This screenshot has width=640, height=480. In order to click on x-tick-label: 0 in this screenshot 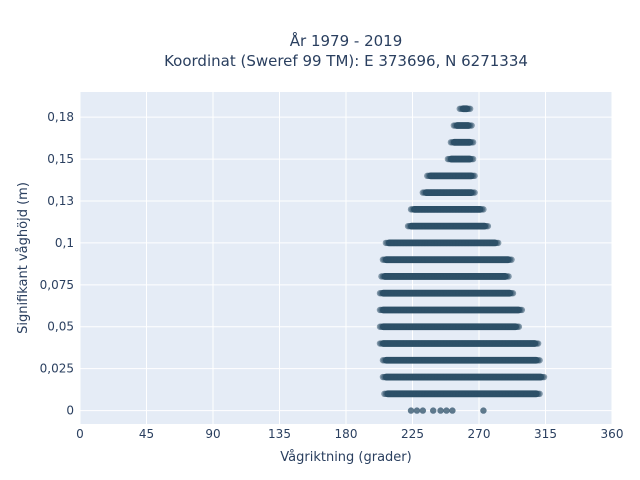, I will do `click(80, 434)`.